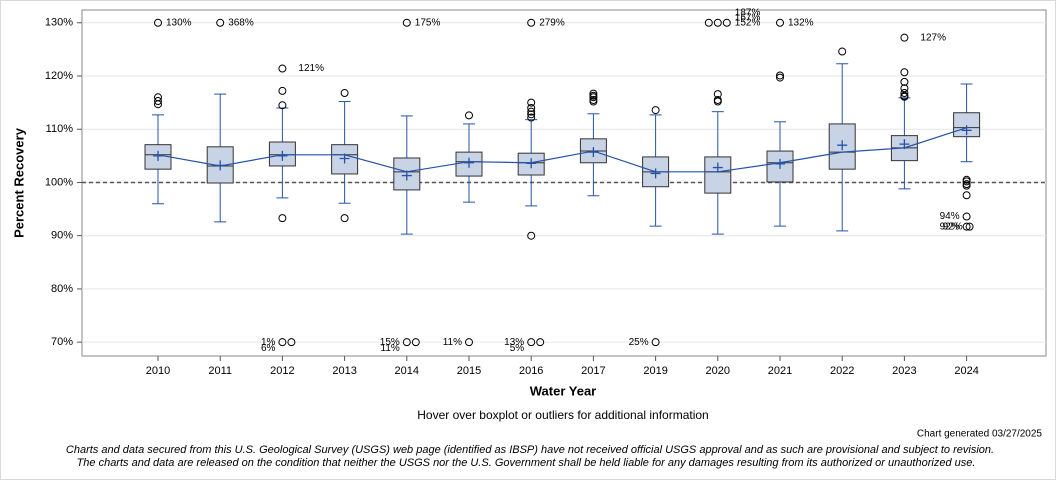 The image size is (1056, 485). Describe the element at coordinates (62, 342) in the screenshot. I see `y-tick-label: 70%` at that location.